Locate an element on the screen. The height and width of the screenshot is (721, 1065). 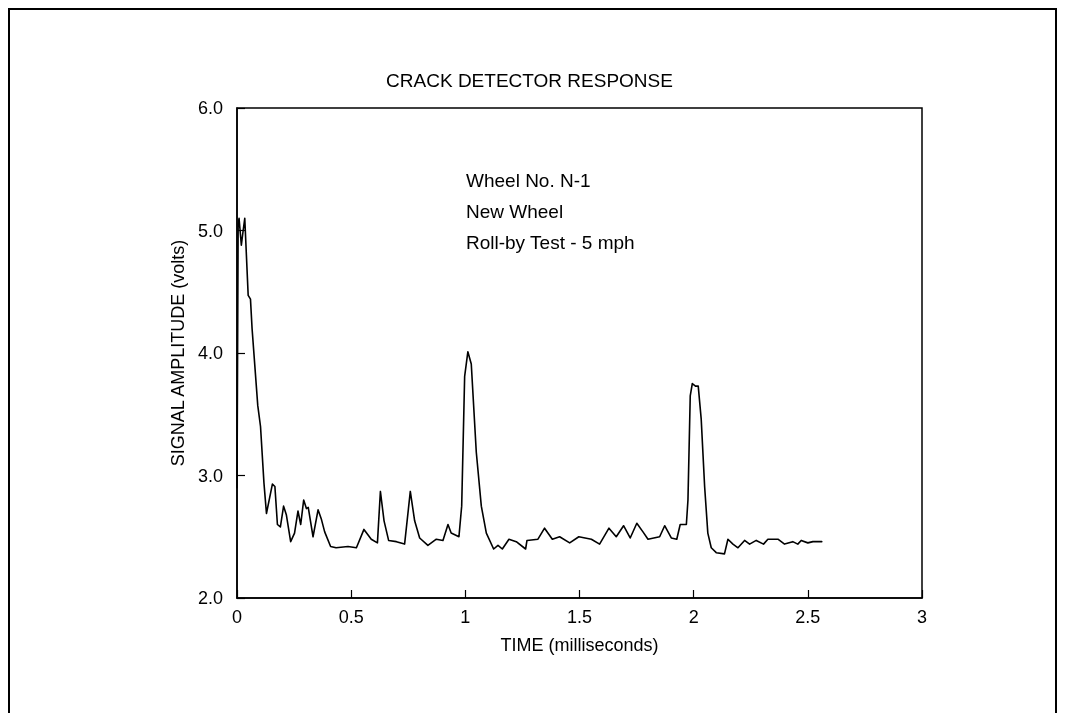
y-axis-title: SIGNAL AMPLITUDE (volts) is located at coordinates (178, 353).